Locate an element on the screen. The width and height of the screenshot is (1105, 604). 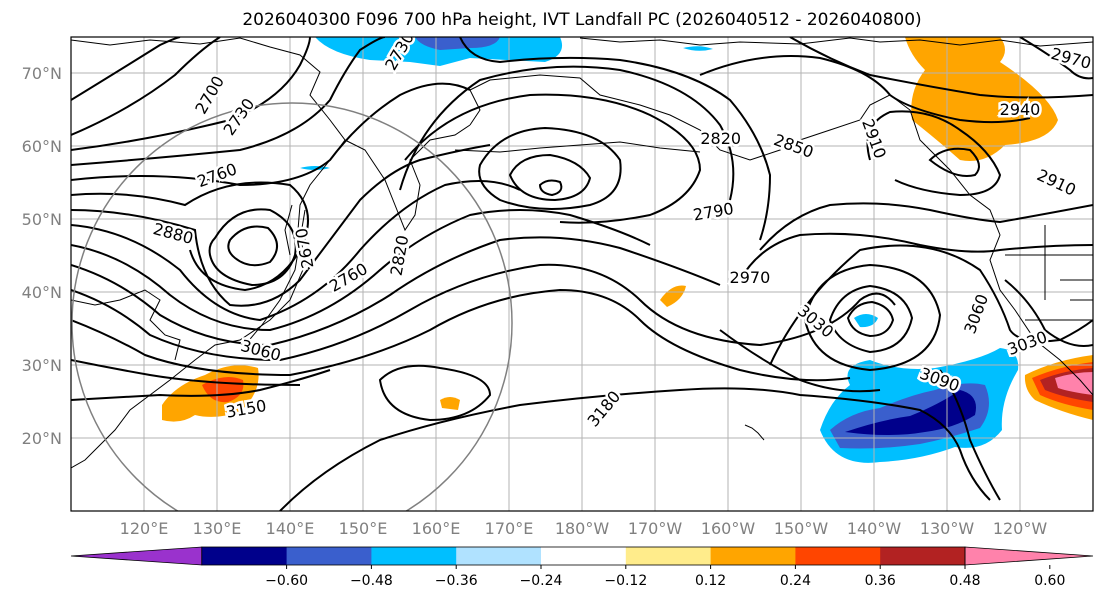
coastline-north-america is located at coordinates (991, 245).